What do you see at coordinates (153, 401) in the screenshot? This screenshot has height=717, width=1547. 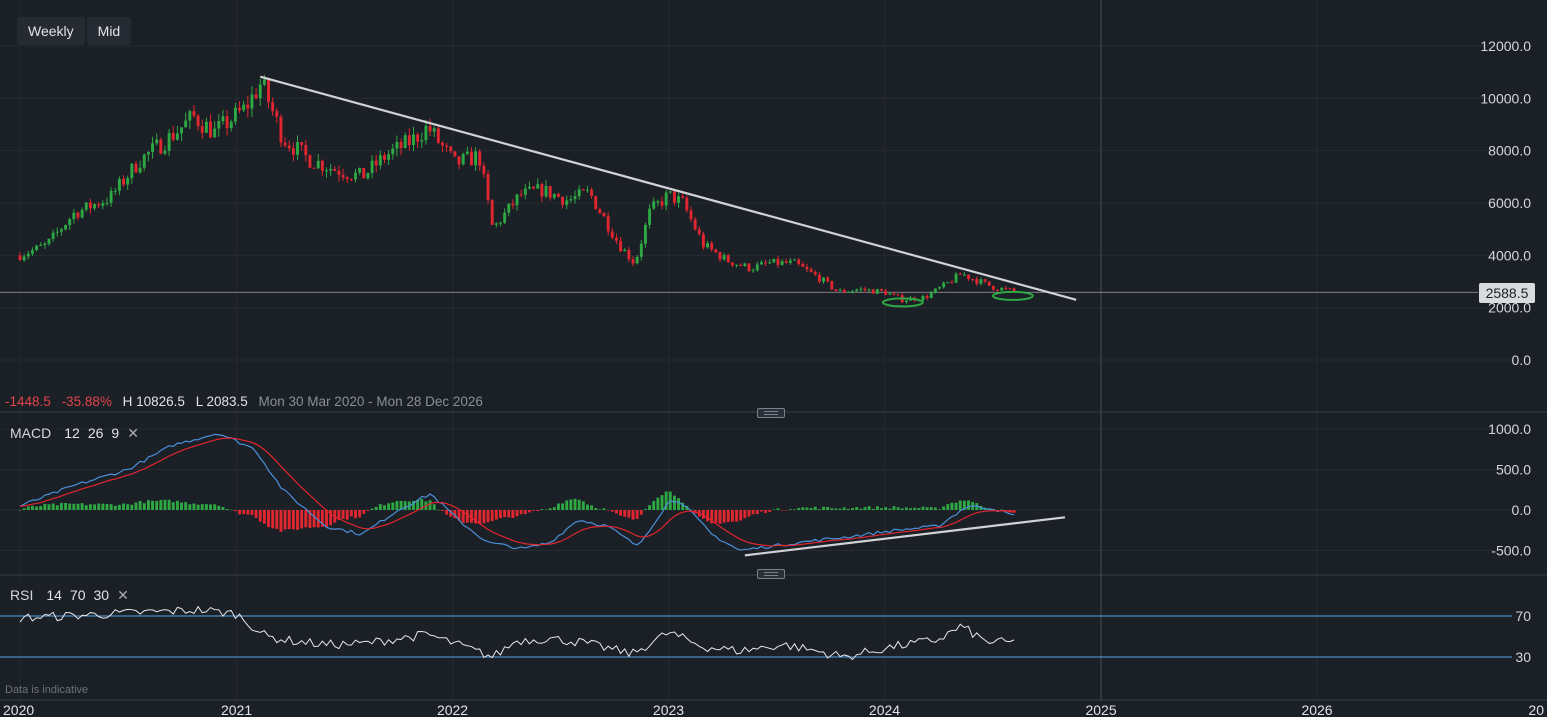 I see `high-value: H 10826.5` at bounding box center [153, 401].